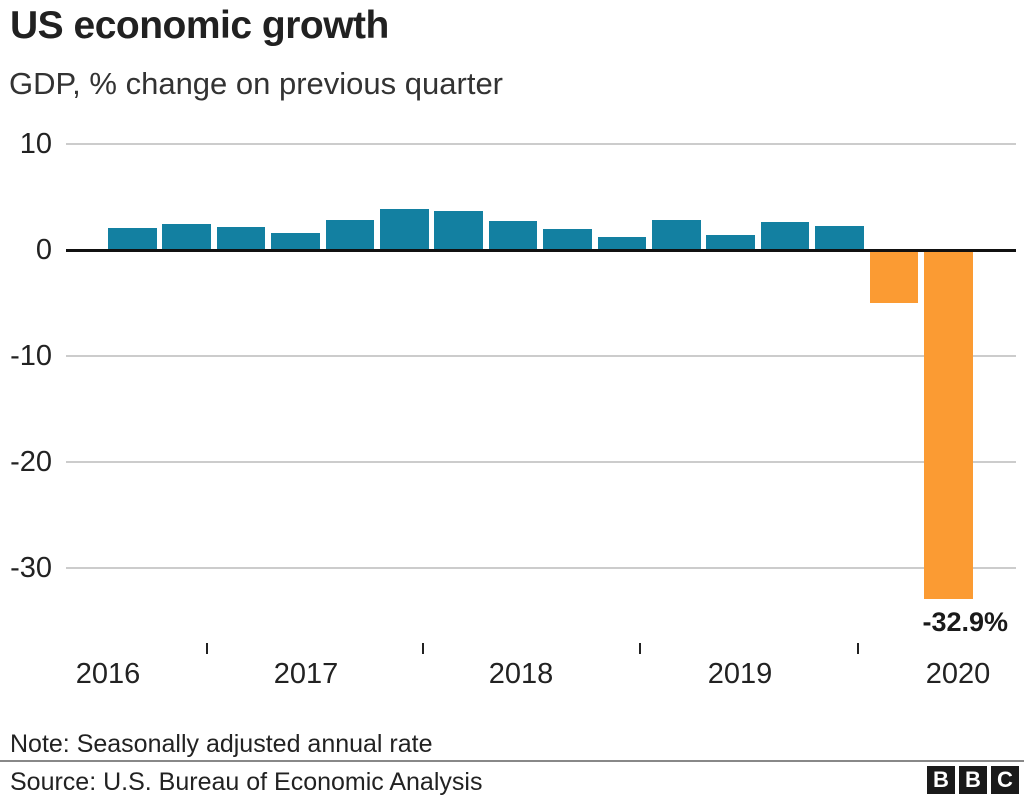 The width and height of the screenshot is (1024, 800). I want to click on bar-2018-q4, so click(622, 243).